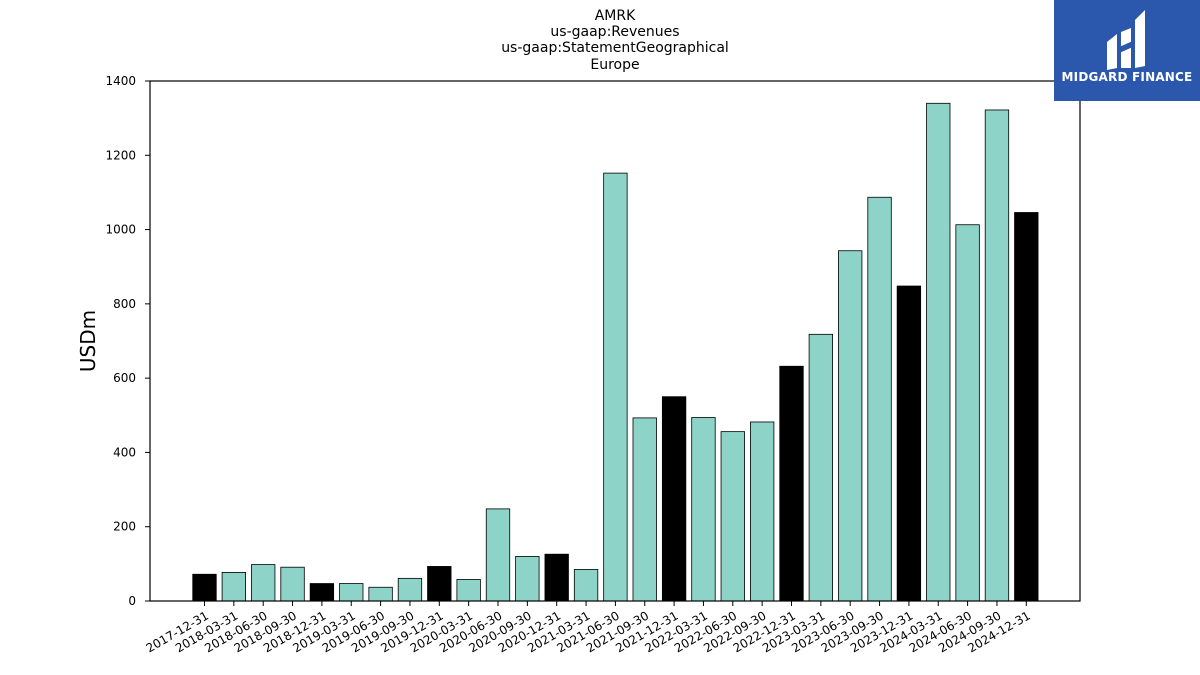  I want to click on chart-title-ticker: AMRK, so click(615, 16).